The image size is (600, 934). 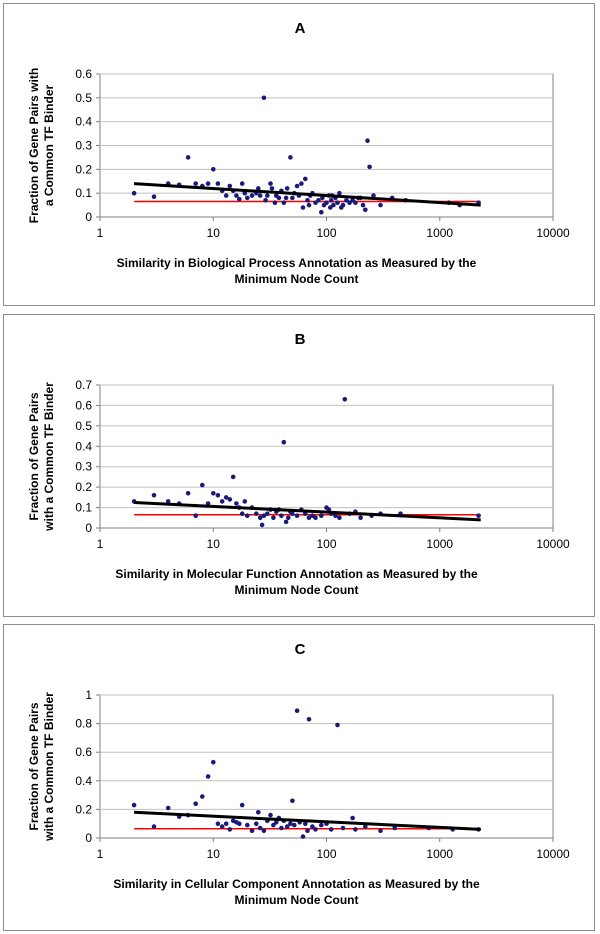 What do you see at coordinates (83, 426) in the screenshot?
I see `y-tick-label: 0.5` at bounding box center [83, 426].